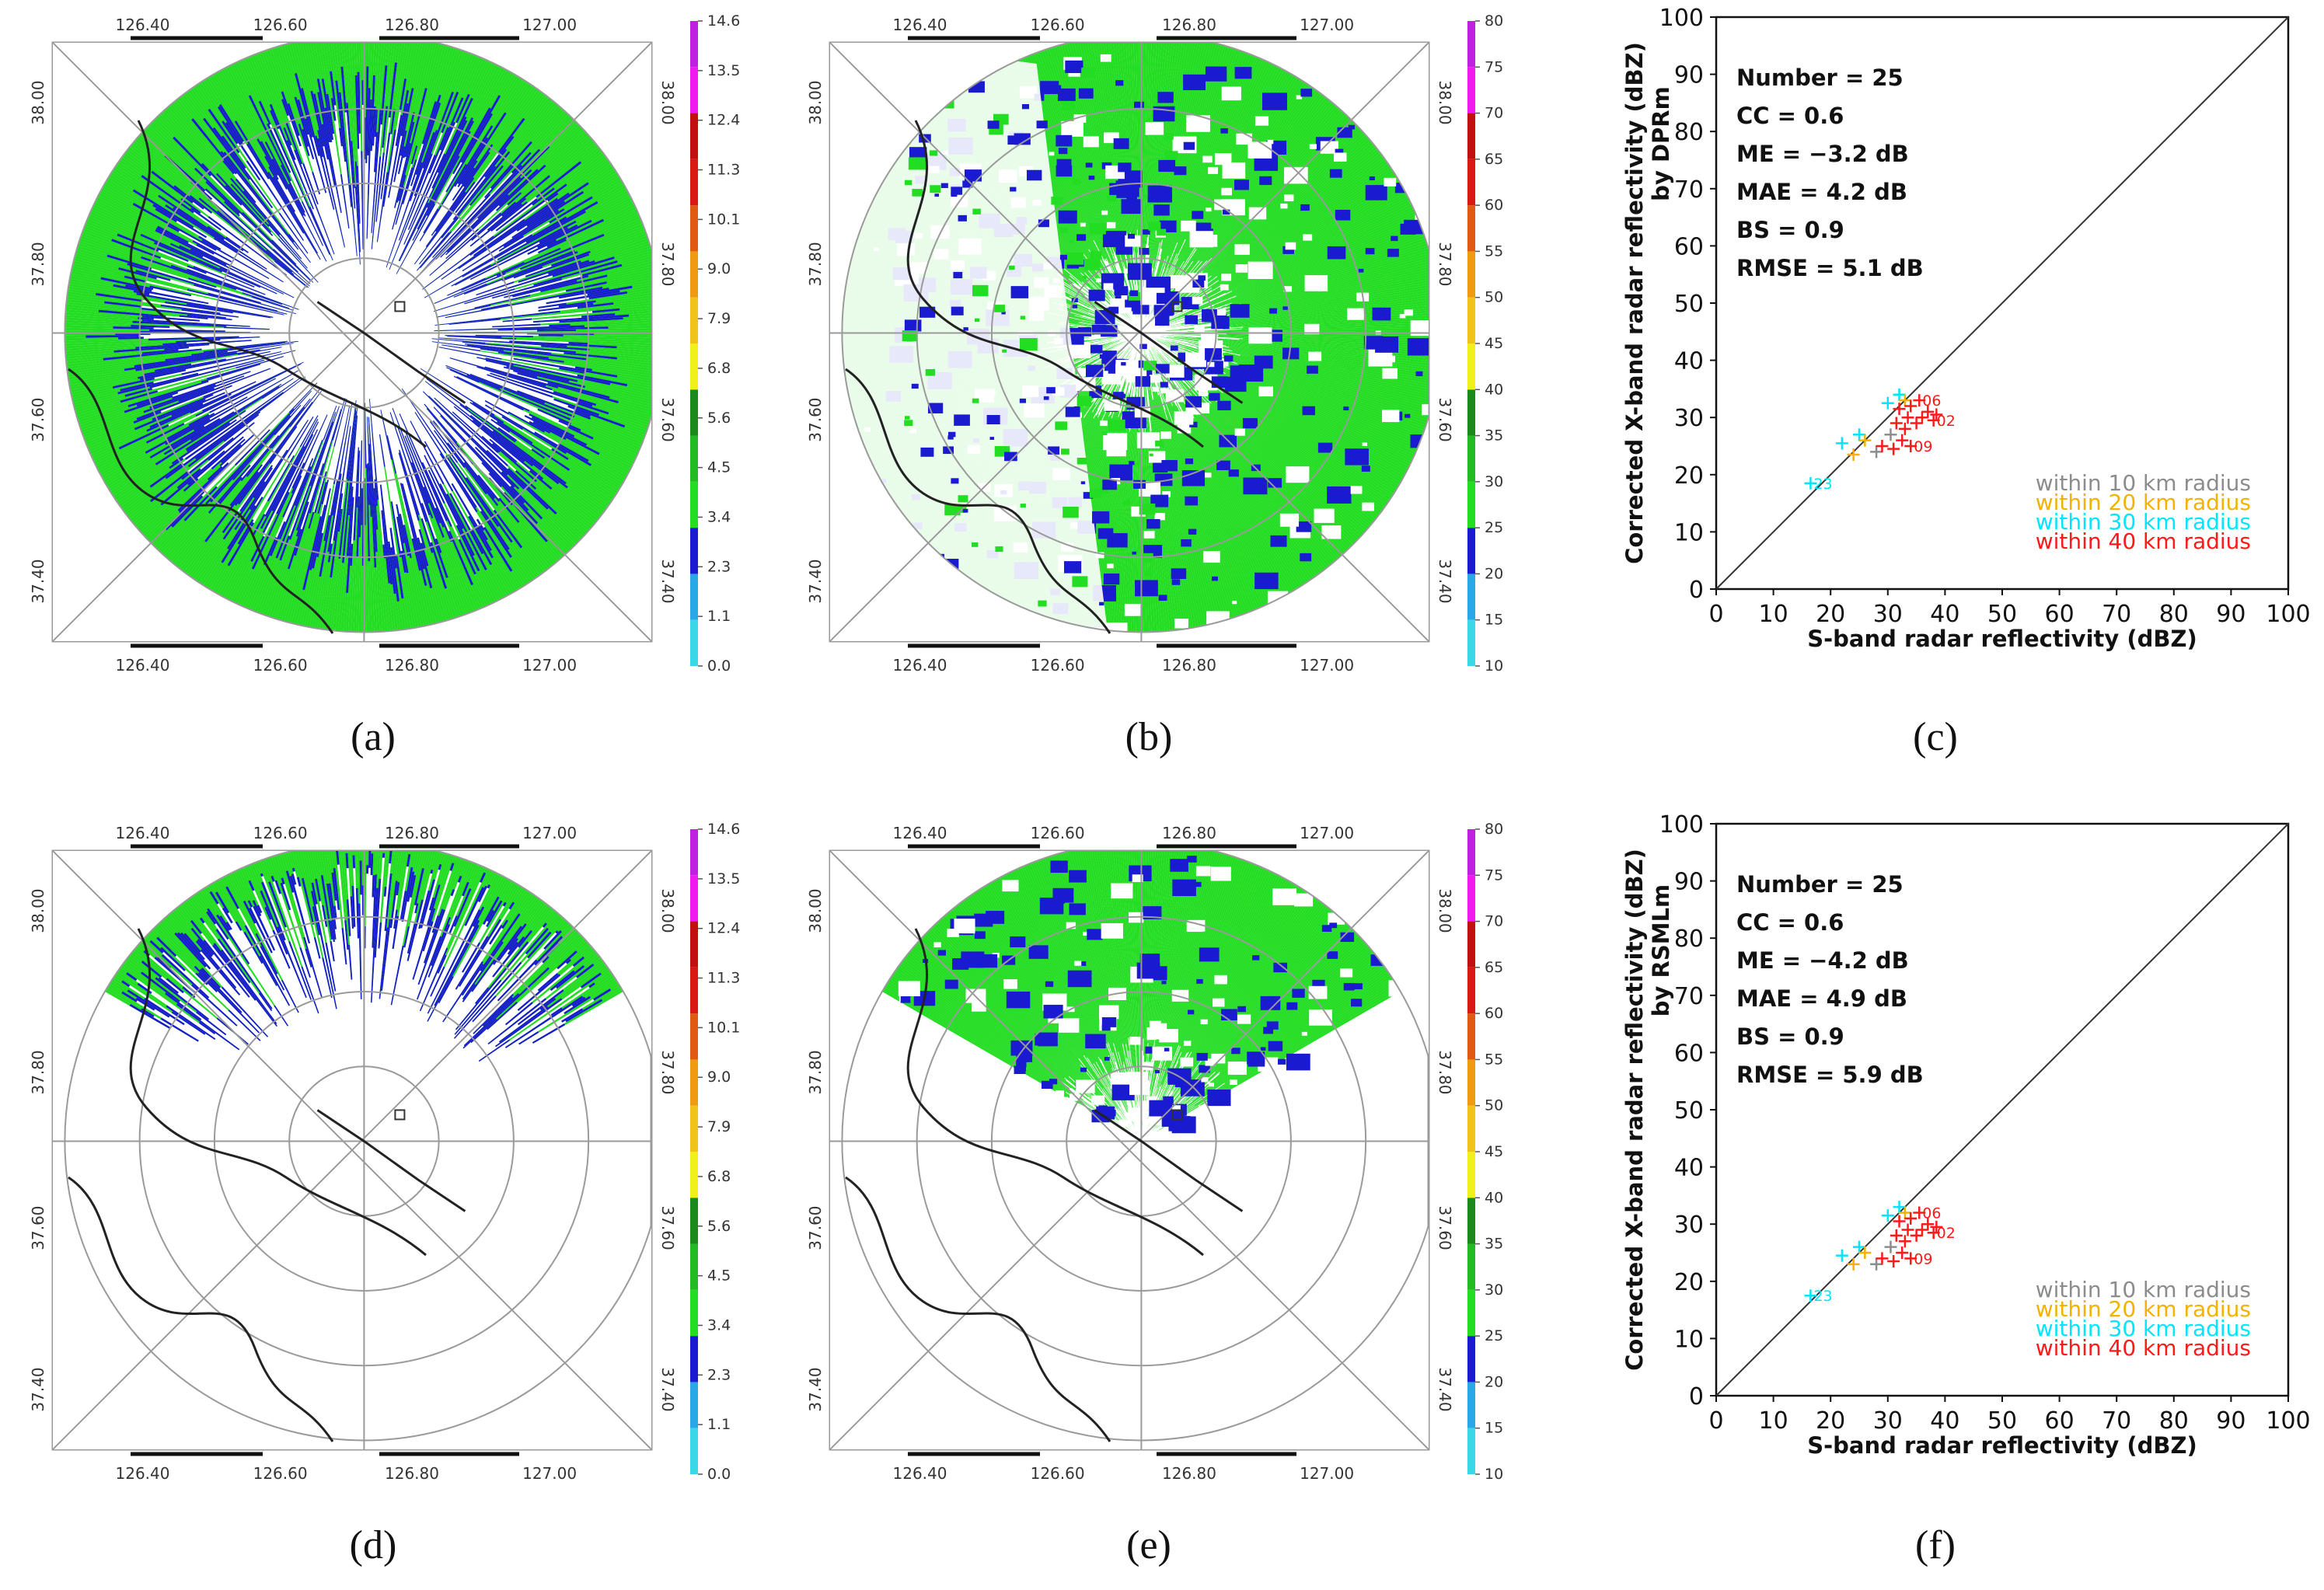 This screenshot has height=1590, width=2324. Describe the element at coordinates (549, 665) in the screenshot. I see `lon-tick-label: 127.00` at that location.